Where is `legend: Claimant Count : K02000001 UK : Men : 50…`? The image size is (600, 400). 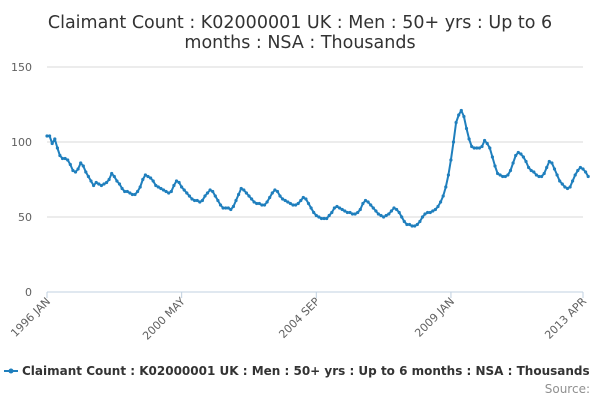
legend: Claimant Count : K02000001 UK : Men : 50… is located at coordinates (297, 371).